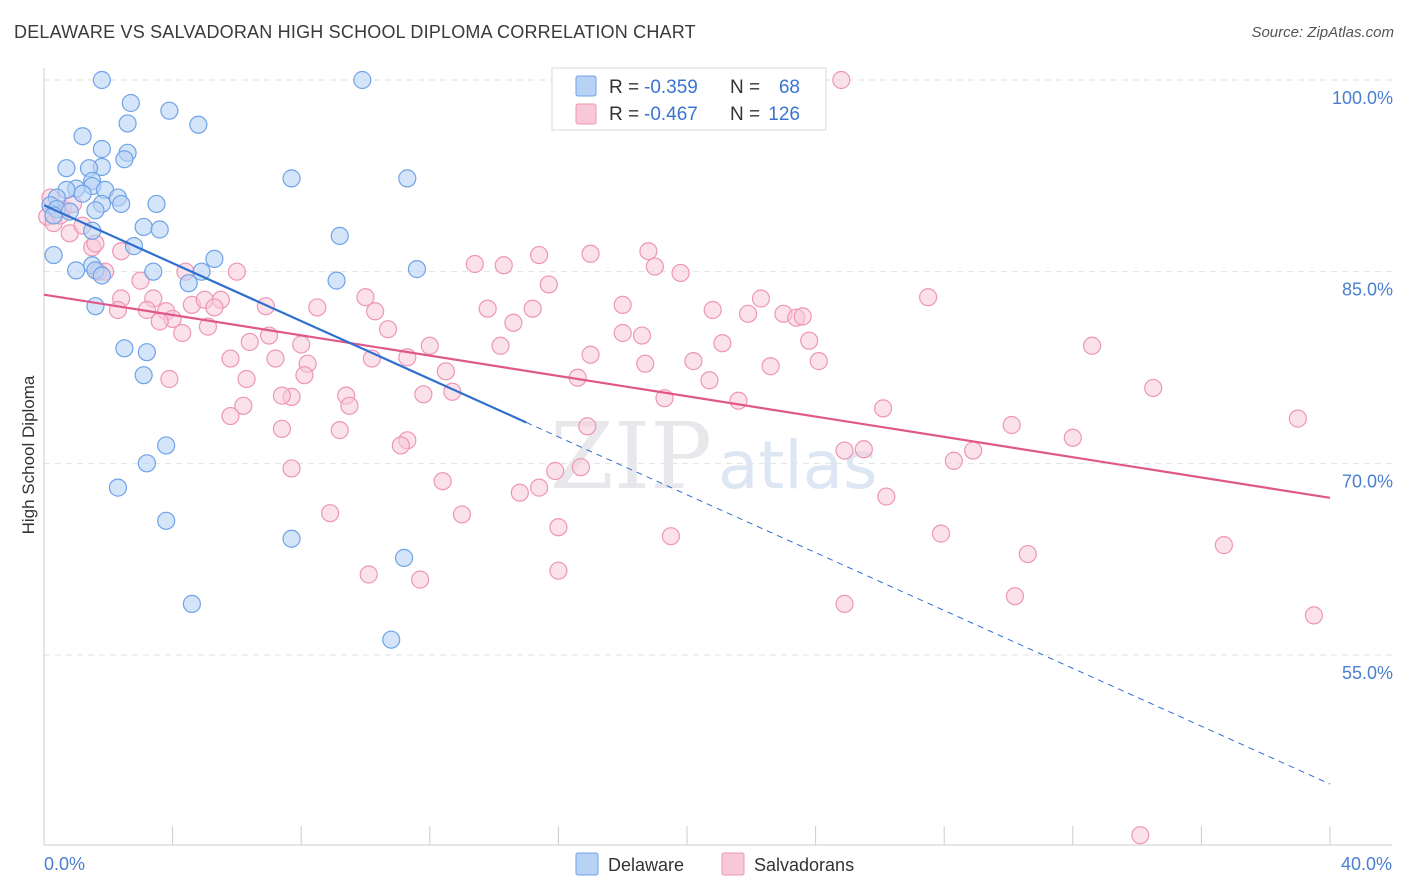 The height and width of the screenshot is (892, 1406). Describe the element at coordinates (745, 87) in the screenshot. I see `legend-n-label: N =` at that location.